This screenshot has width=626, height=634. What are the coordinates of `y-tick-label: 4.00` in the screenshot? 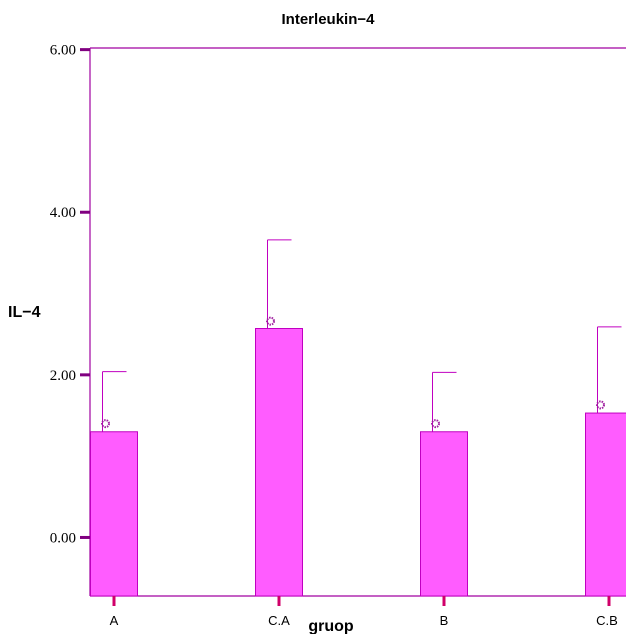 It's located at (63, 213).